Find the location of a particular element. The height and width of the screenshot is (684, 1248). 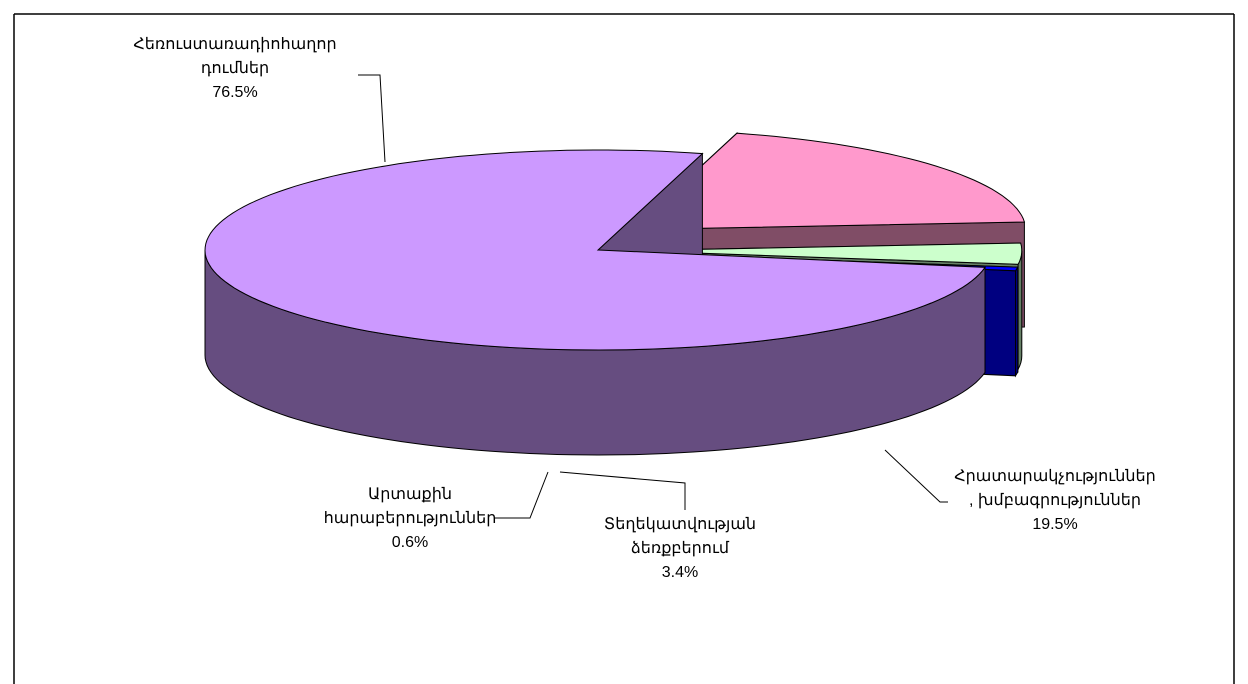

data-label: Հեռուստառադիոհաղոր դումներ 76.5% is located at coordinates (234, 69).